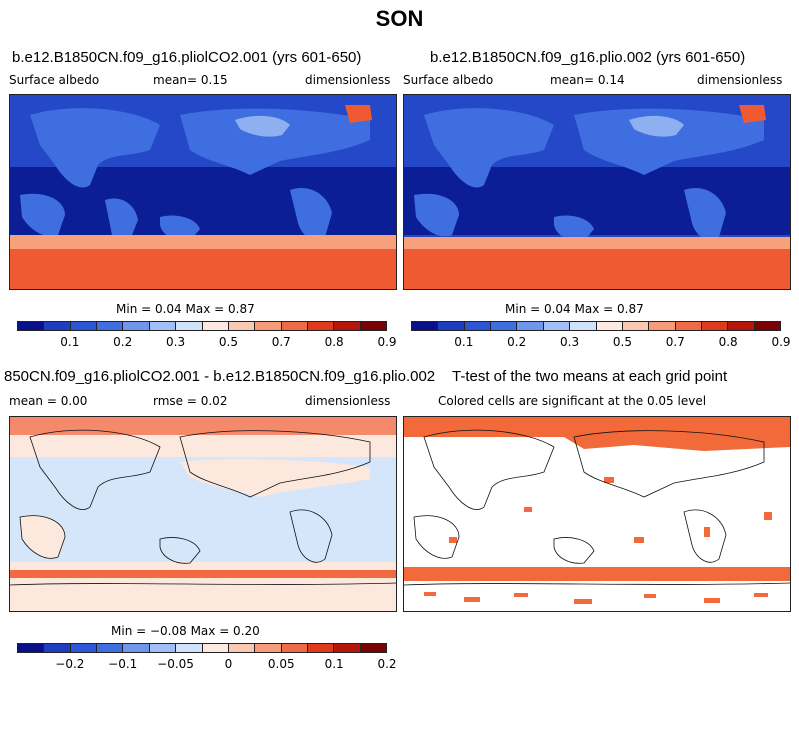  I want to click on panel1-map, so click(203, 192).